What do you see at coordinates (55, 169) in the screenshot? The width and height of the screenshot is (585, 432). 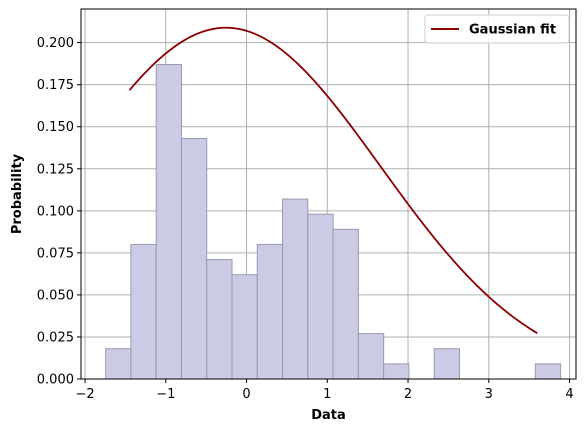 I see `y-tick-label: 0.125` at bounding box center [55, 169].